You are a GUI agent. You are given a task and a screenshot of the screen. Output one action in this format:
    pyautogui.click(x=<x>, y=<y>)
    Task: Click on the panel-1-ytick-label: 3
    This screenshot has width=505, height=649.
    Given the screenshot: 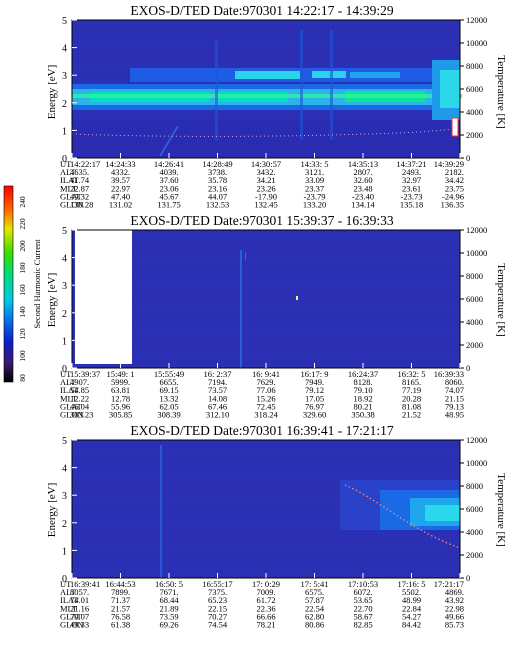 What is the action you would take?
    pyautogui.click(x=64, y=76)
    